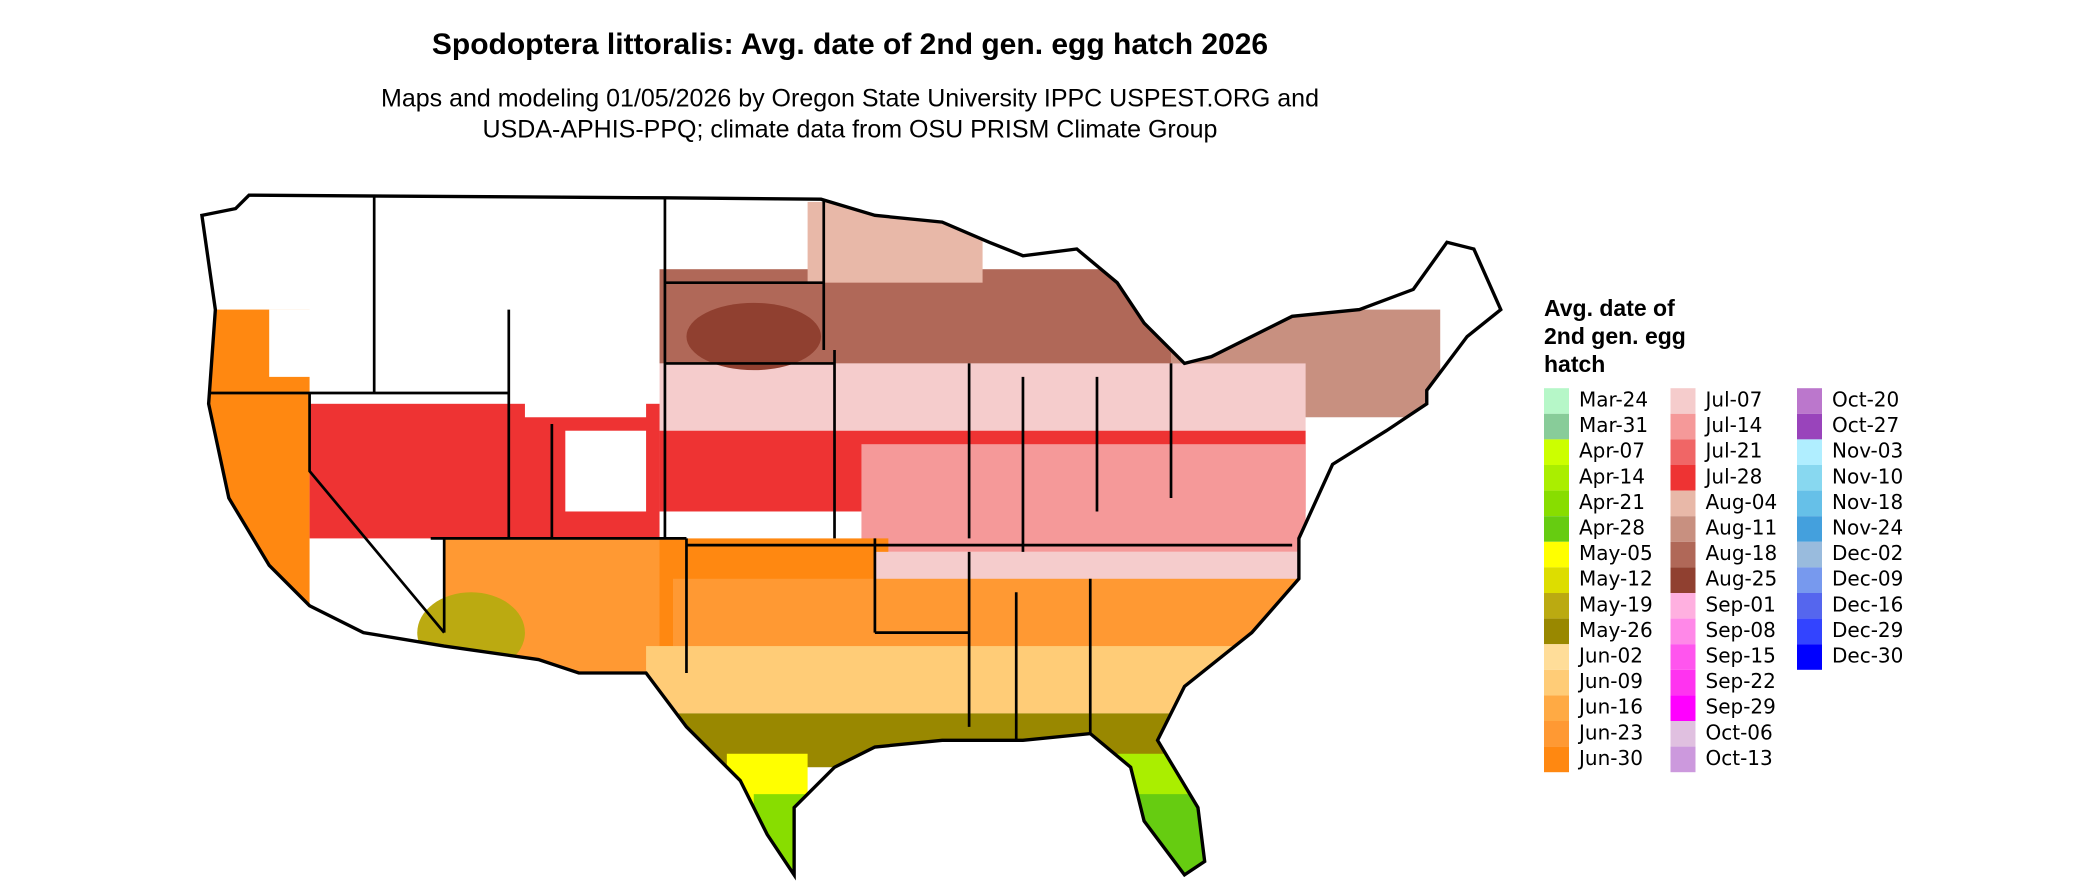 This screenshot has width=2100, height=892. What do you see at coordinates (1865, 400) in the screenshot?
I see `legend-label: Oct-20` at bounding box center [1865, 400].